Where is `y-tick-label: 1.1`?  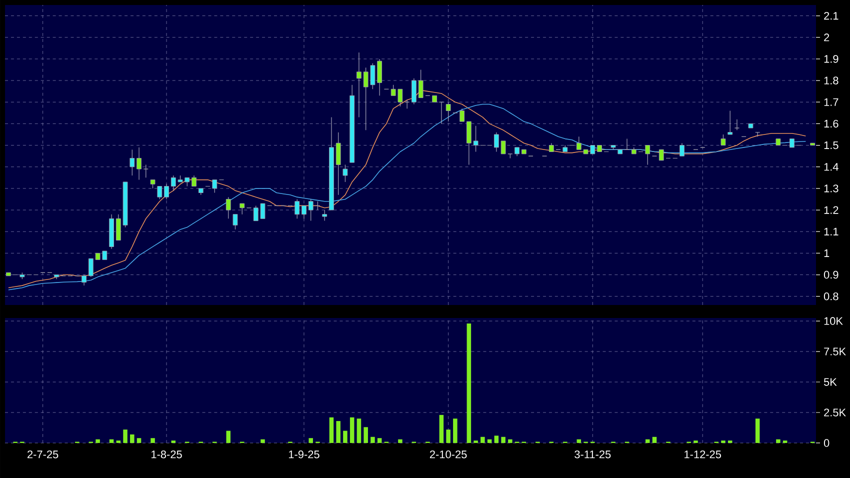
y-tick-label: 1.1 is located at coordinates (831, 232).